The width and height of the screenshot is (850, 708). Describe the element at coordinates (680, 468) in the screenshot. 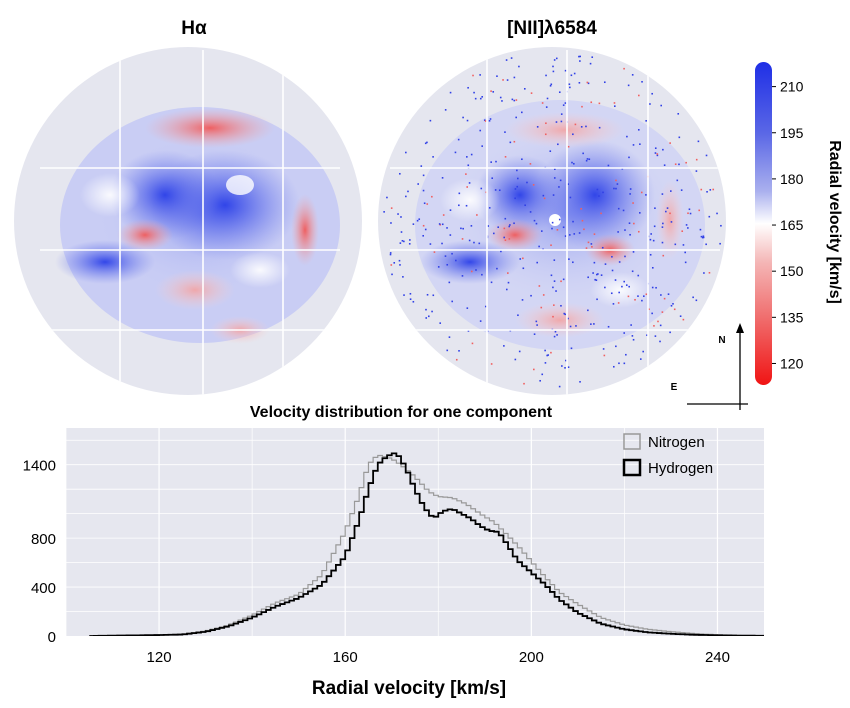

I see `legend-label-hydrogen: Hydrogen` at that location.